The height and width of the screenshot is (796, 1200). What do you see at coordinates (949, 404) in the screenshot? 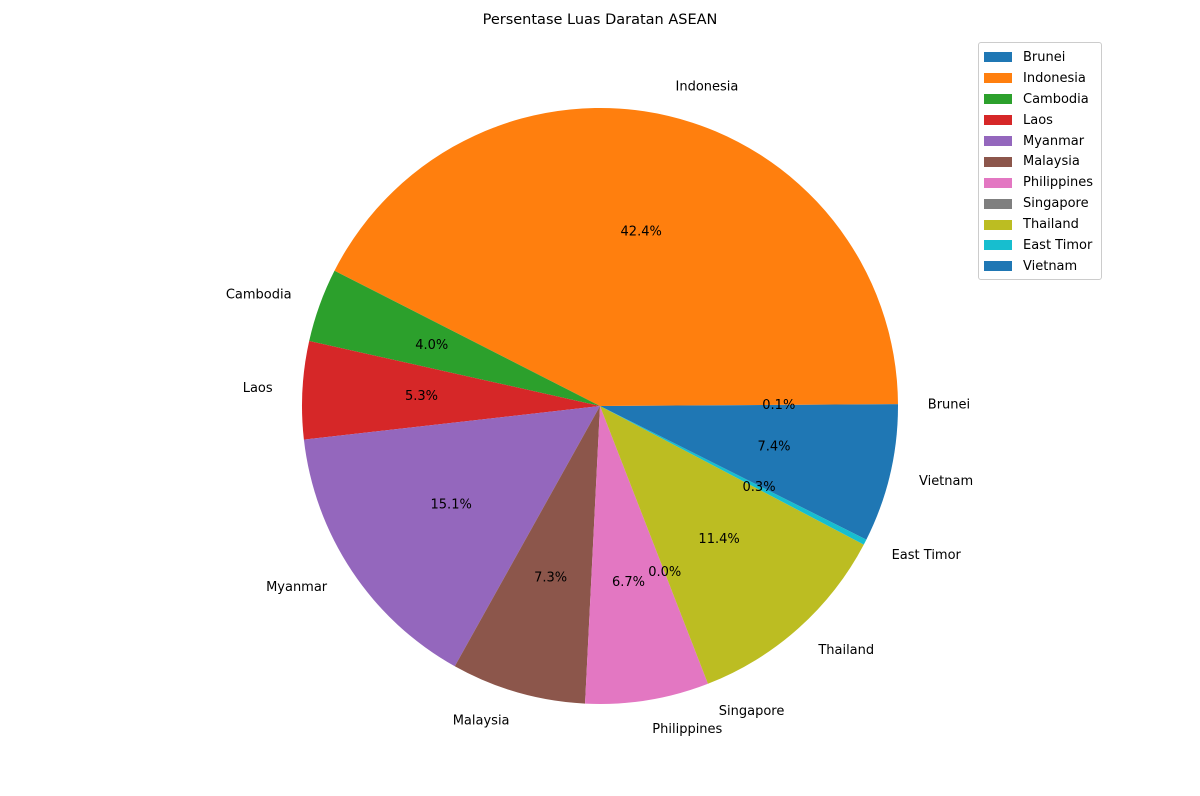
I see `slice-label-brunei: Brunei` at bounding box center [949, 404].